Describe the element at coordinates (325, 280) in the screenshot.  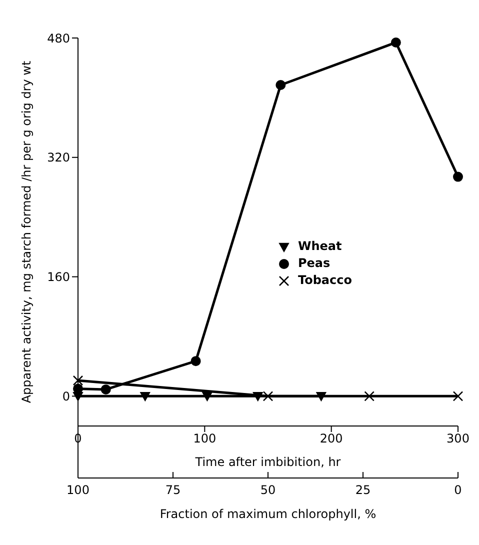
I see `legend-label: Tobacco` at that location.